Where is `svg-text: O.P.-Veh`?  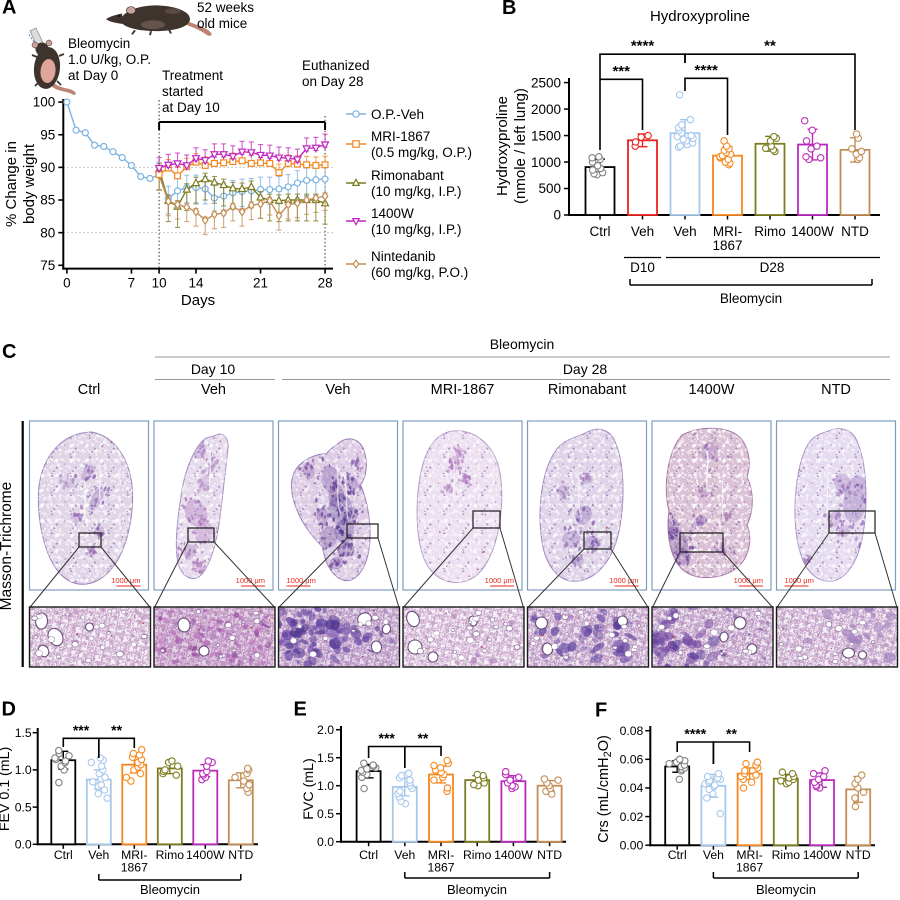 svg-text: O.P.-Veh is located at coordinates (397, 114).